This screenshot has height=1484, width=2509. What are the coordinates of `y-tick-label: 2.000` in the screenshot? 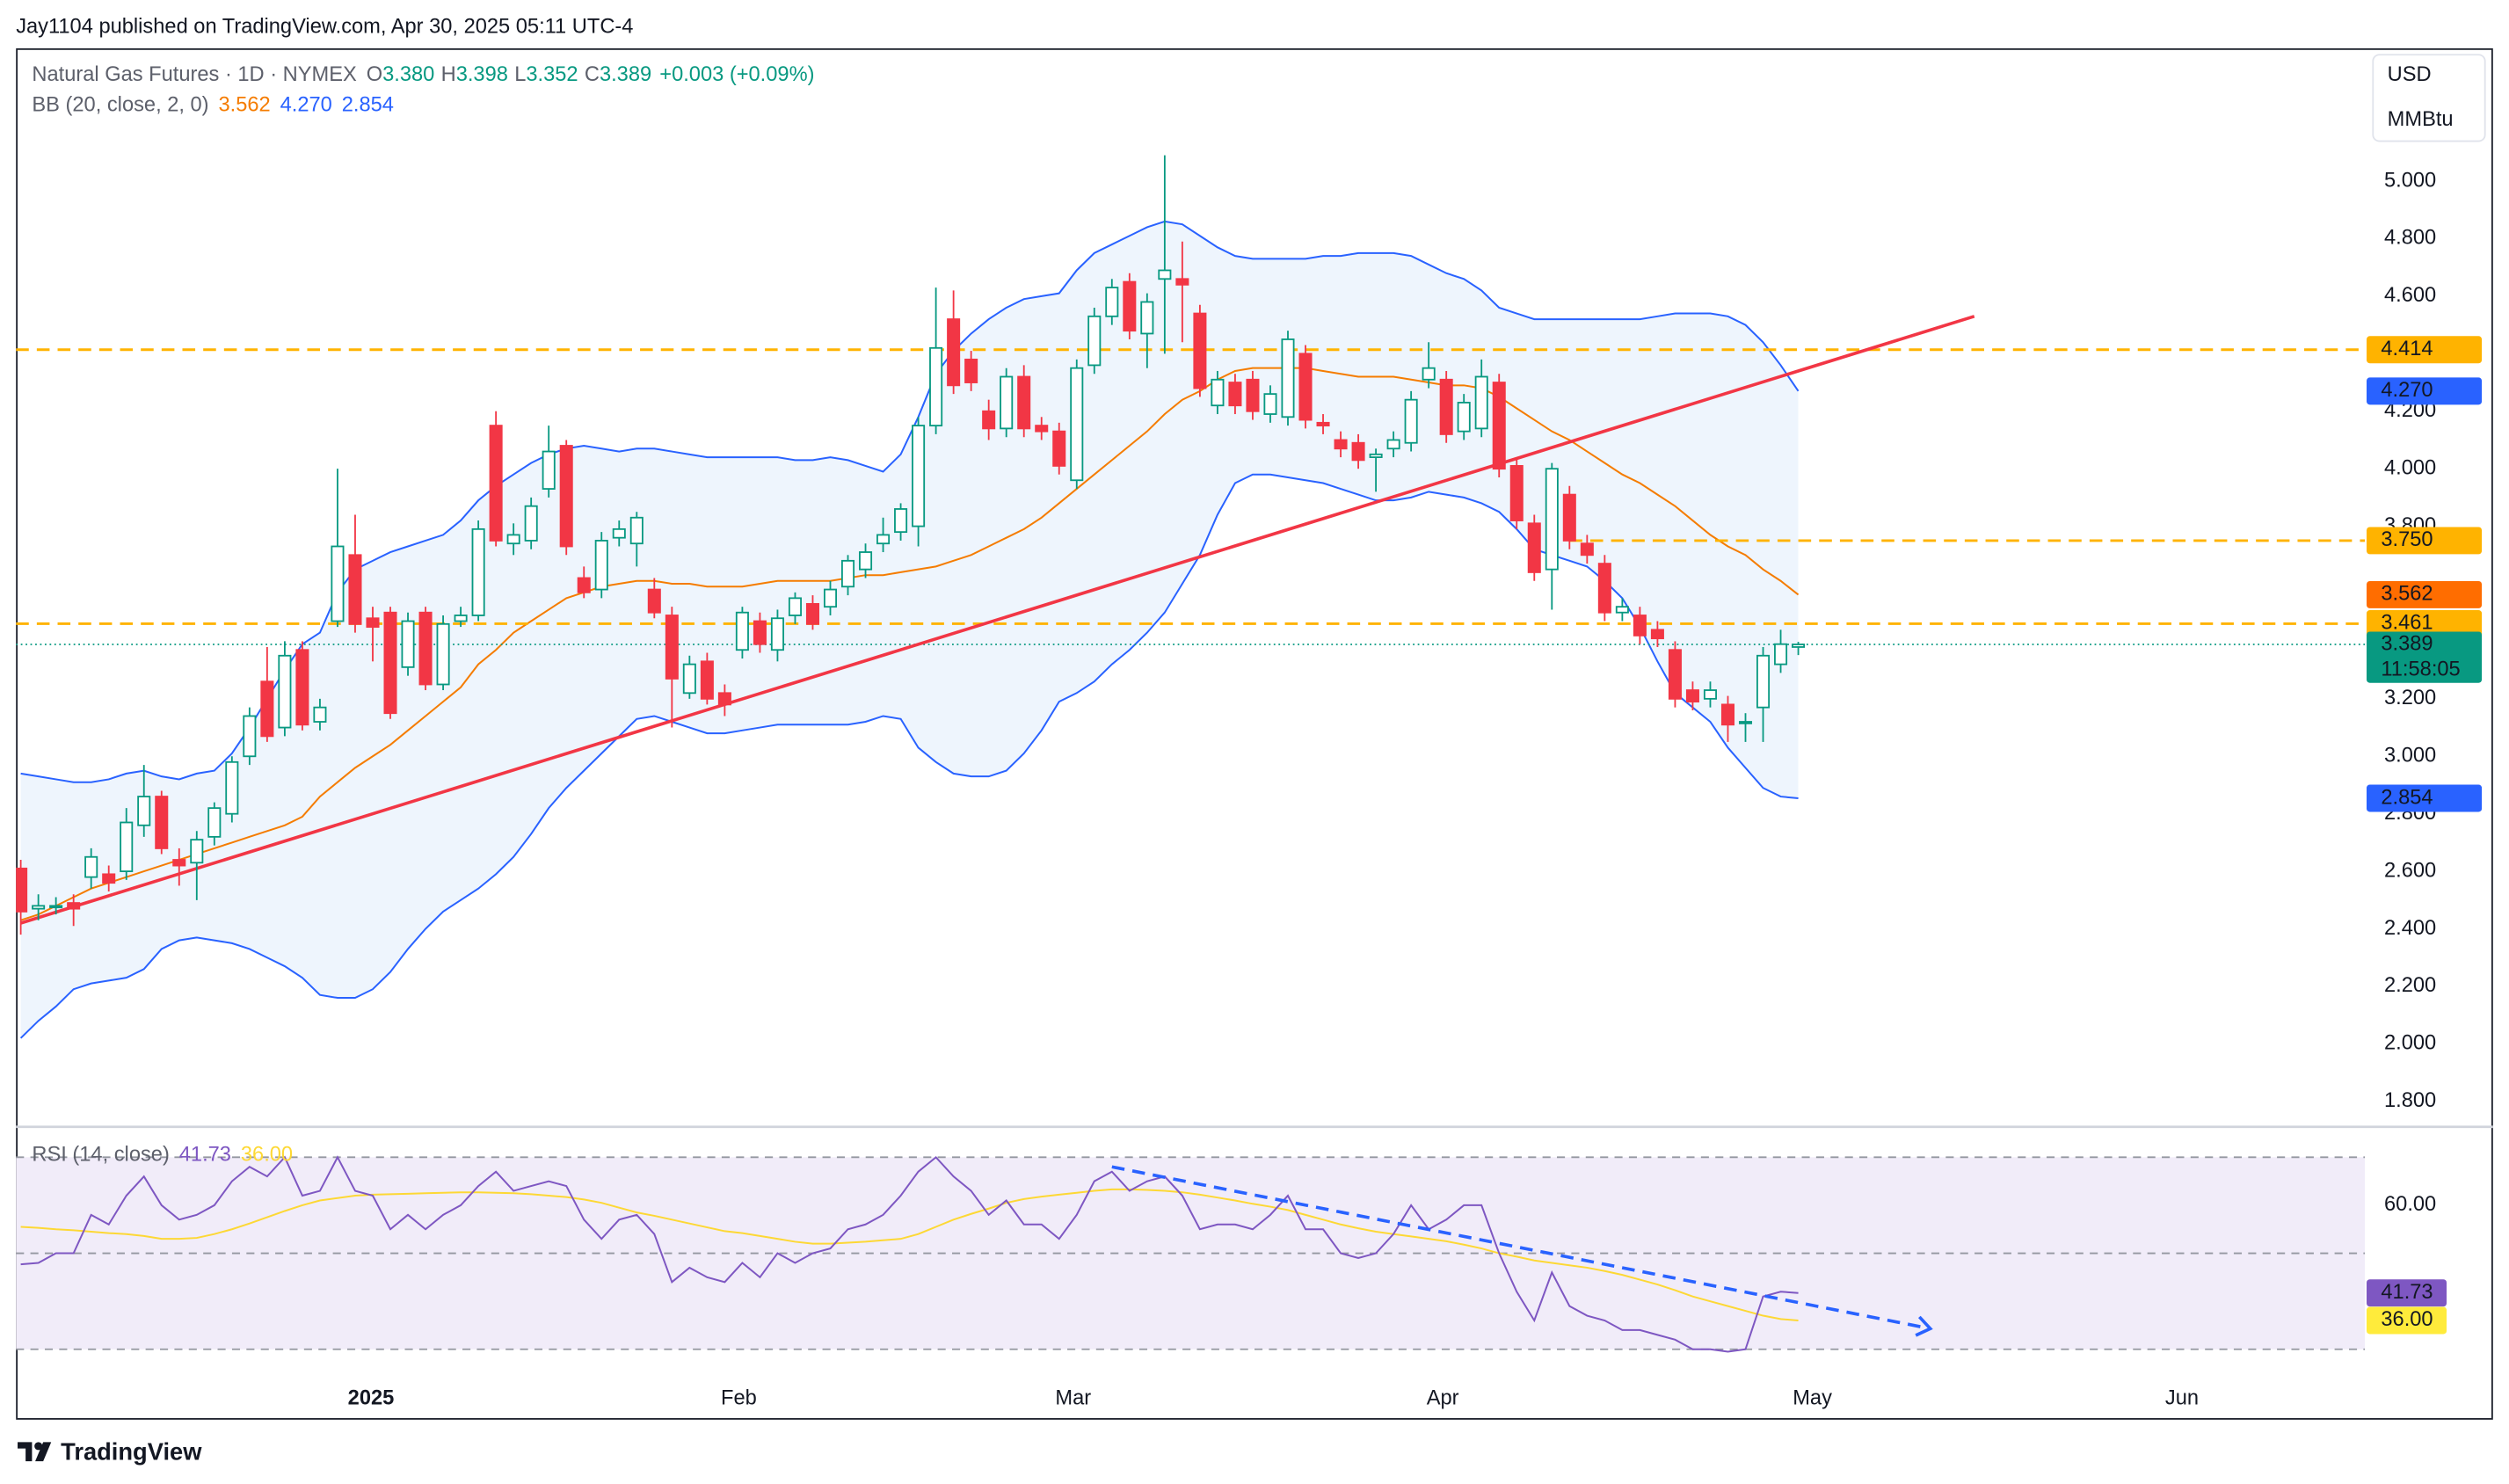 It's located at (2410, 1043).